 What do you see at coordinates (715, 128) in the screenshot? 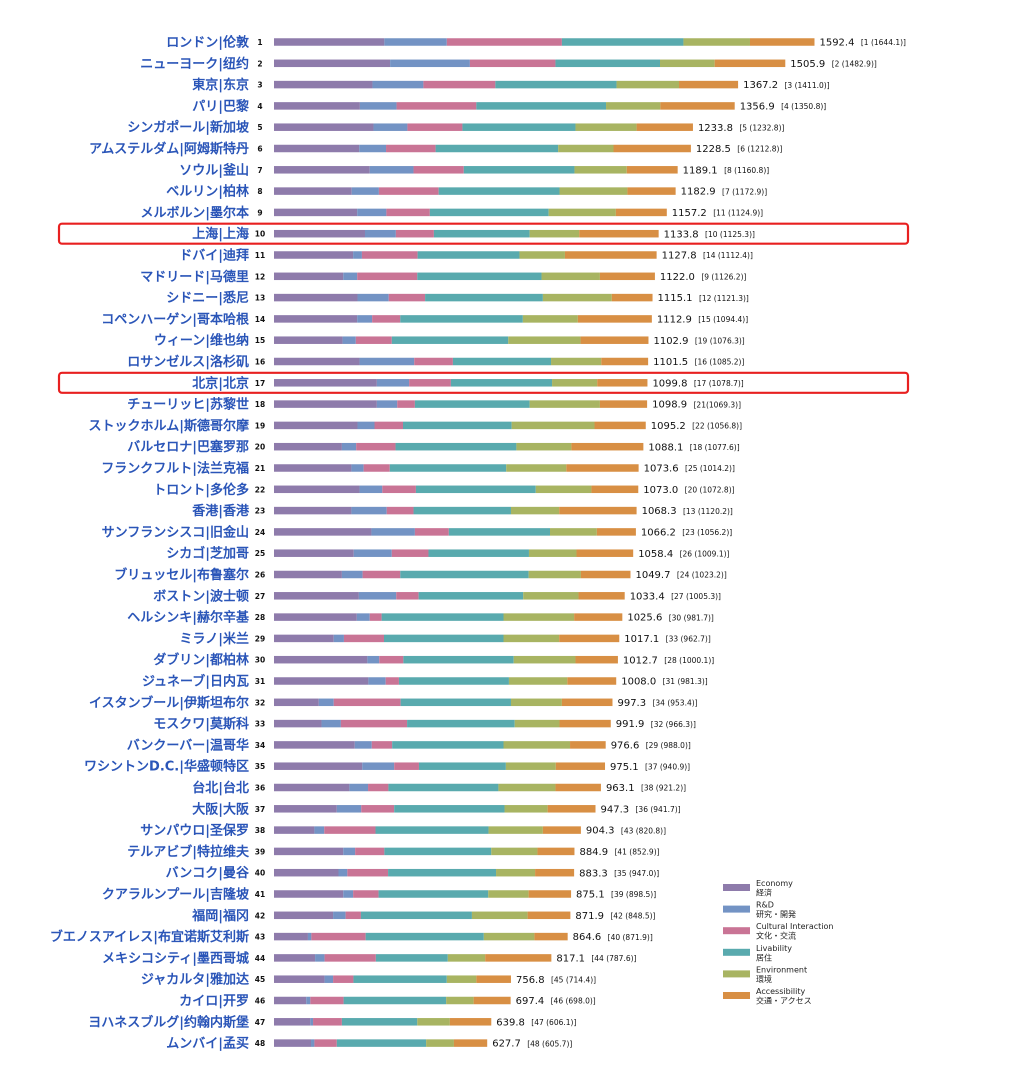
I see `total-score: 1233.8` at bounding box center [715, 128].